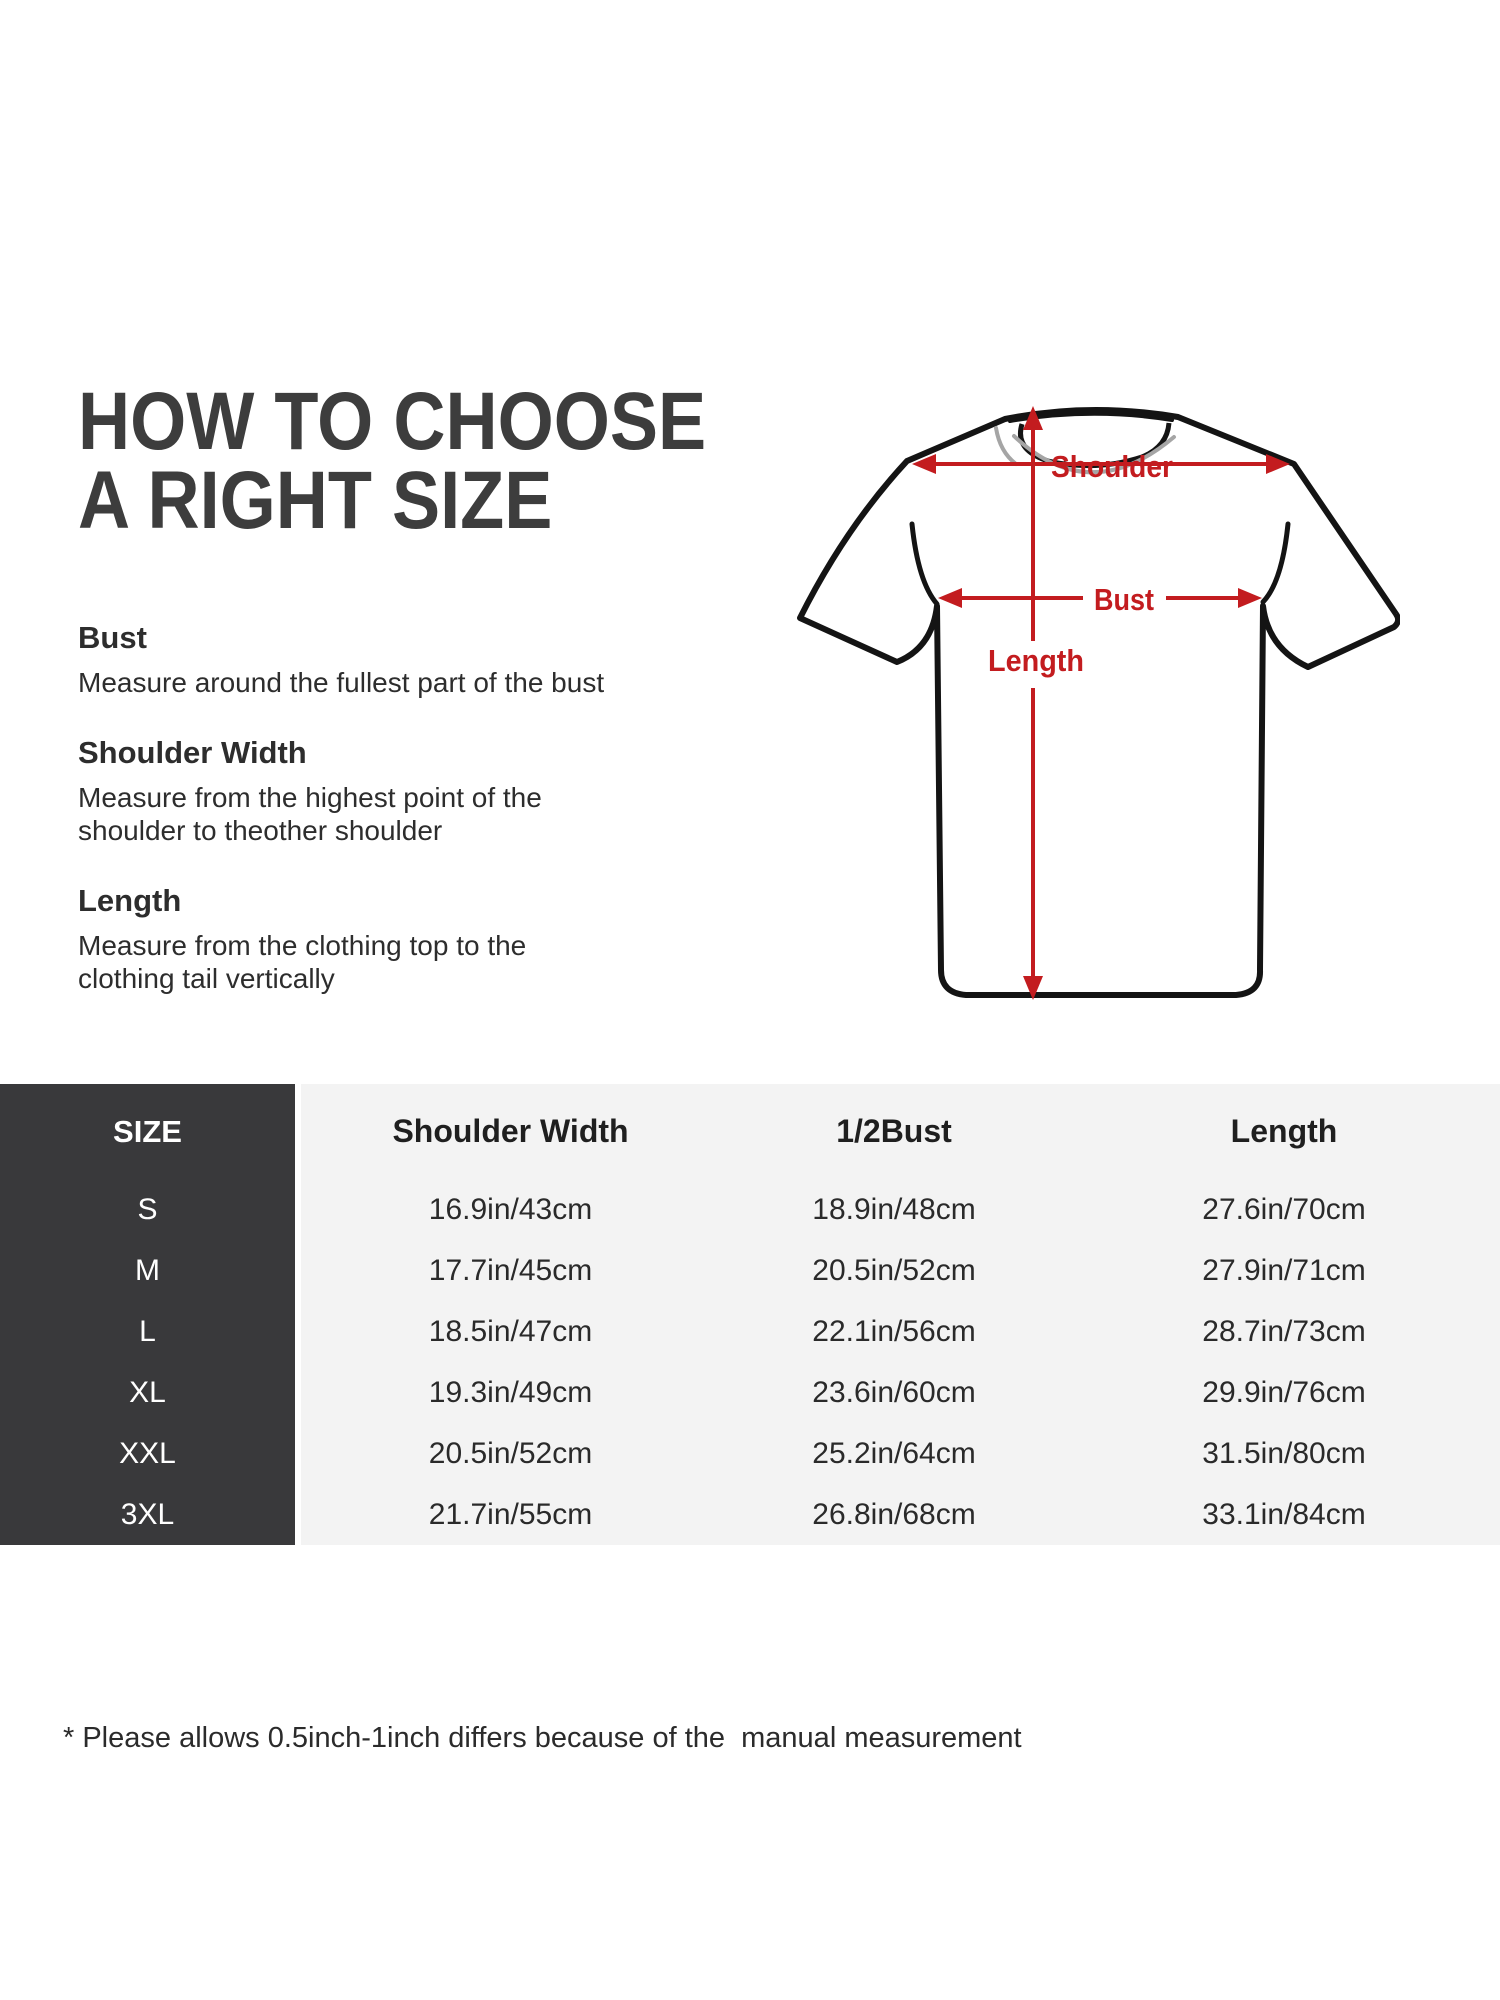 The height and width of the screenshot is (2000, 1500). I want to click on table-cell: 31.5in/80cm, so click(1284, 1453).